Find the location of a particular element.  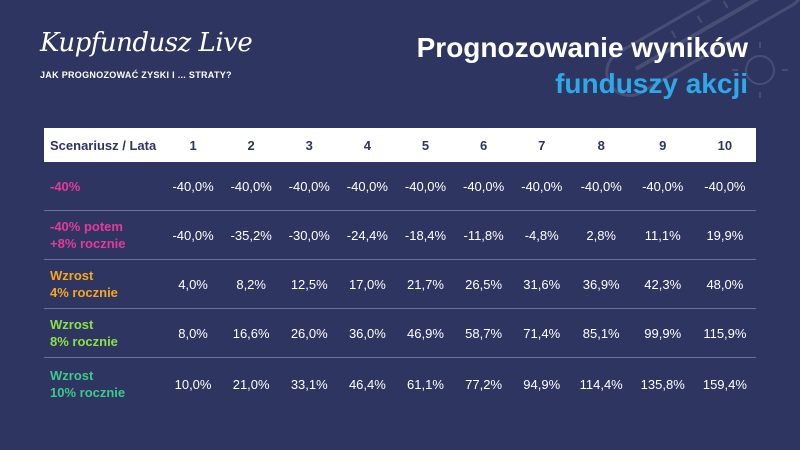

scenario-label-line: 4% rocznie is located at coordinates (84, 292).